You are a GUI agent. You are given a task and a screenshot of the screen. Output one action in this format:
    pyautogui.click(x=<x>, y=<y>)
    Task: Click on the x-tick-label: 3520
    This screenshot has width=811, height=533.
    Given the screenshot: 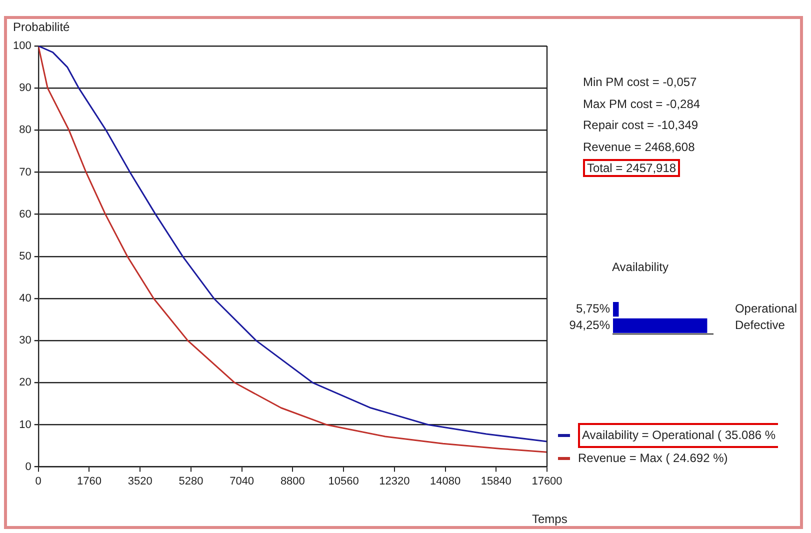 What is the action you would take?
    pyautogui.click(x=140, y=481)
    